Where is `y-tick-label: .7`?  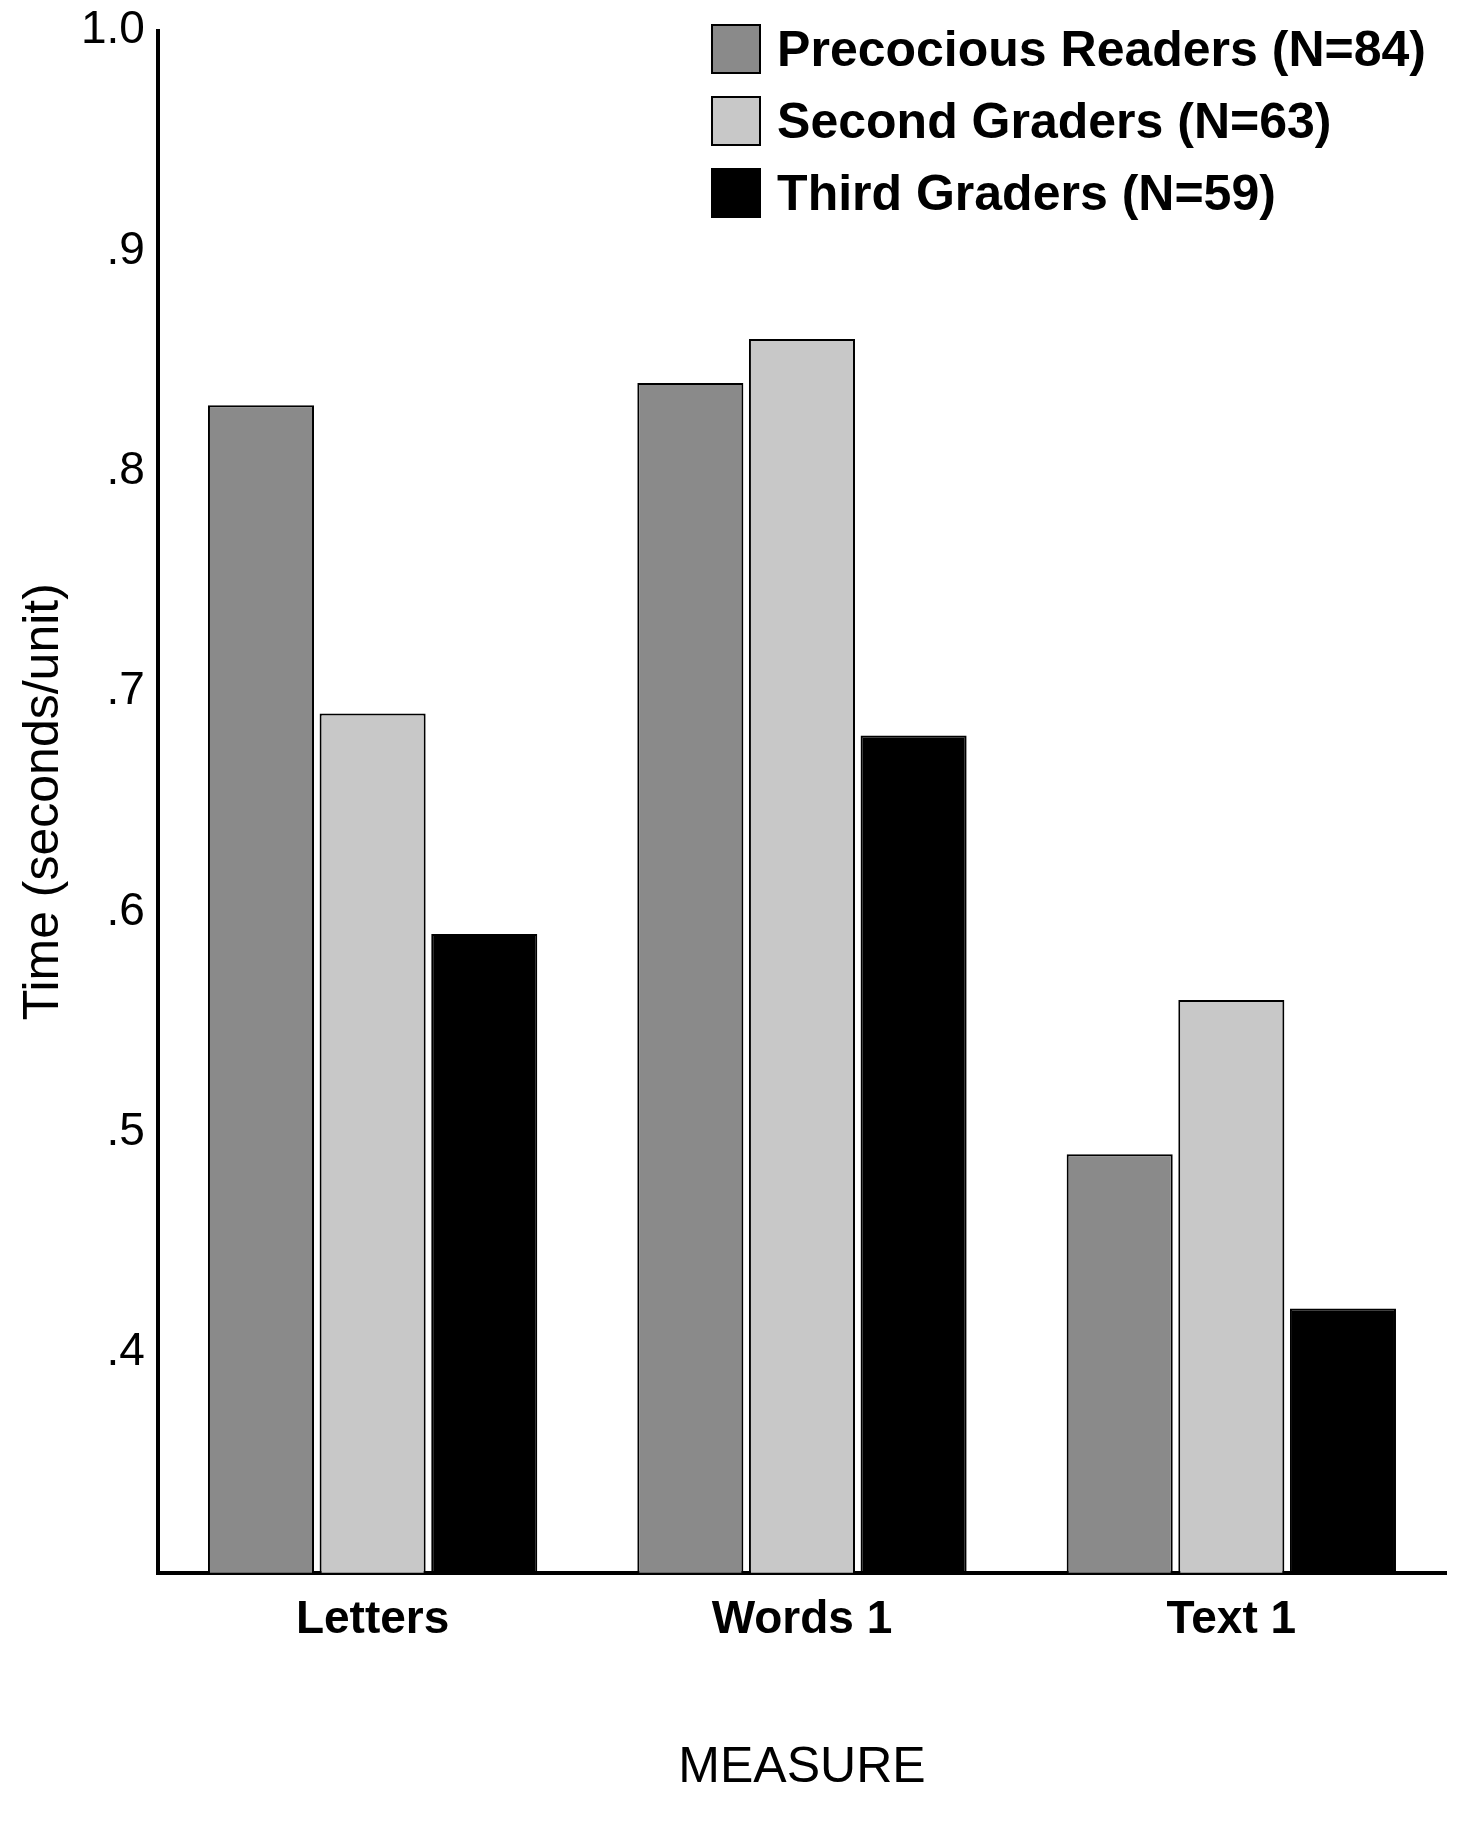
y-tick-label: .7 is located at coordinates (125, 688).